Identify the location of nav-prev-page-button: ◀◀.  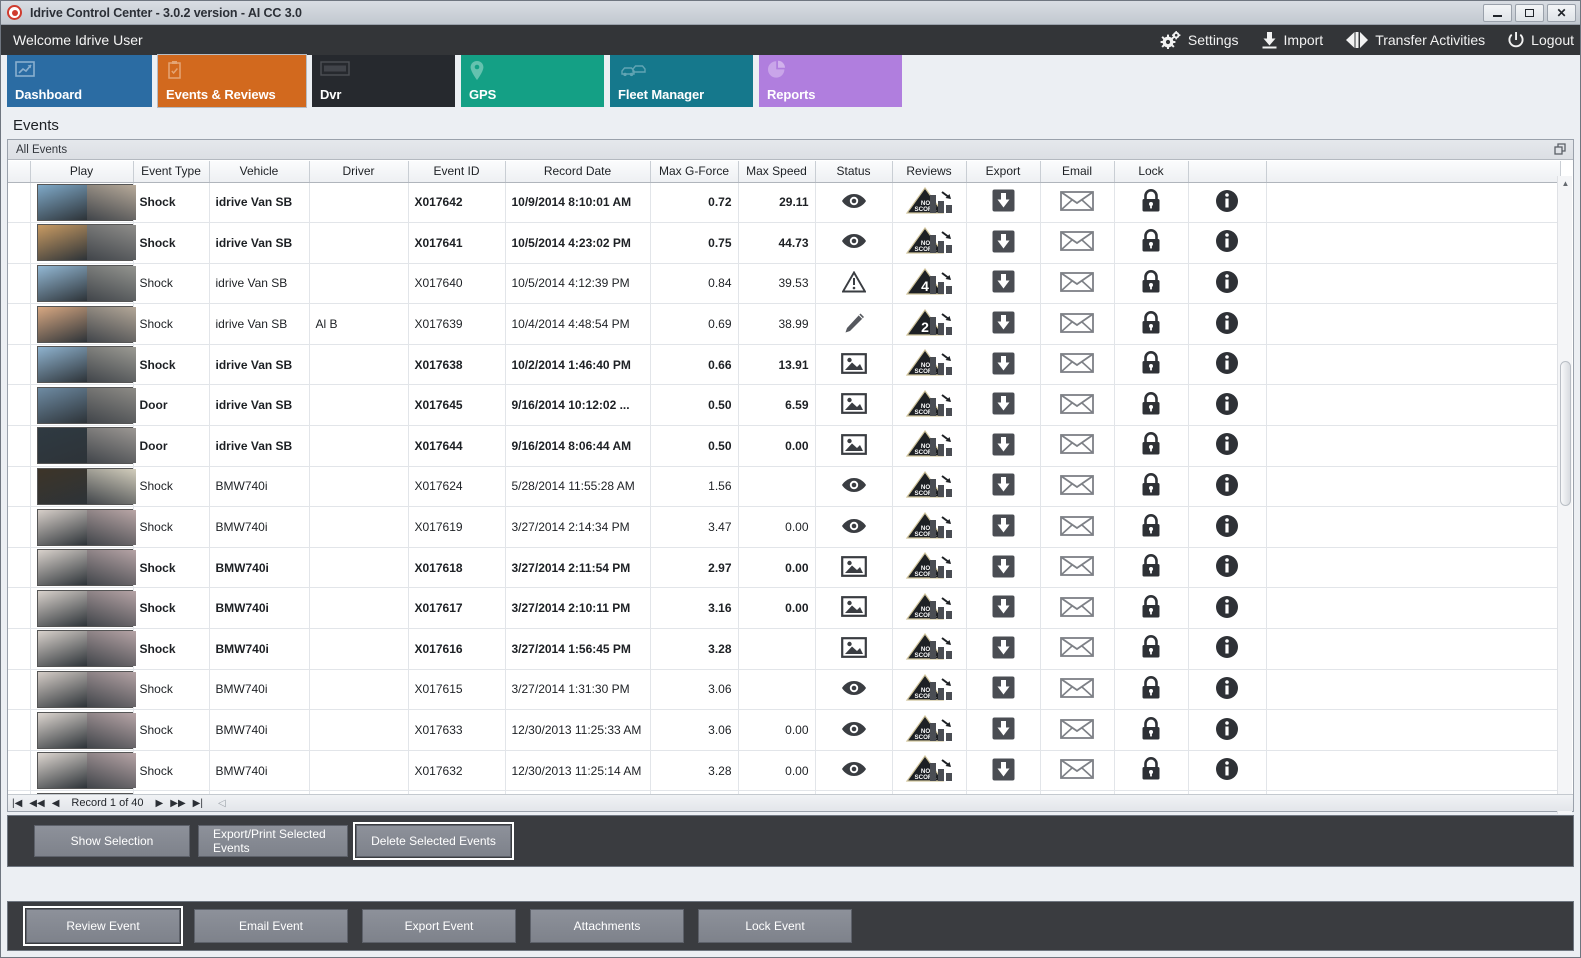
(37, 803).